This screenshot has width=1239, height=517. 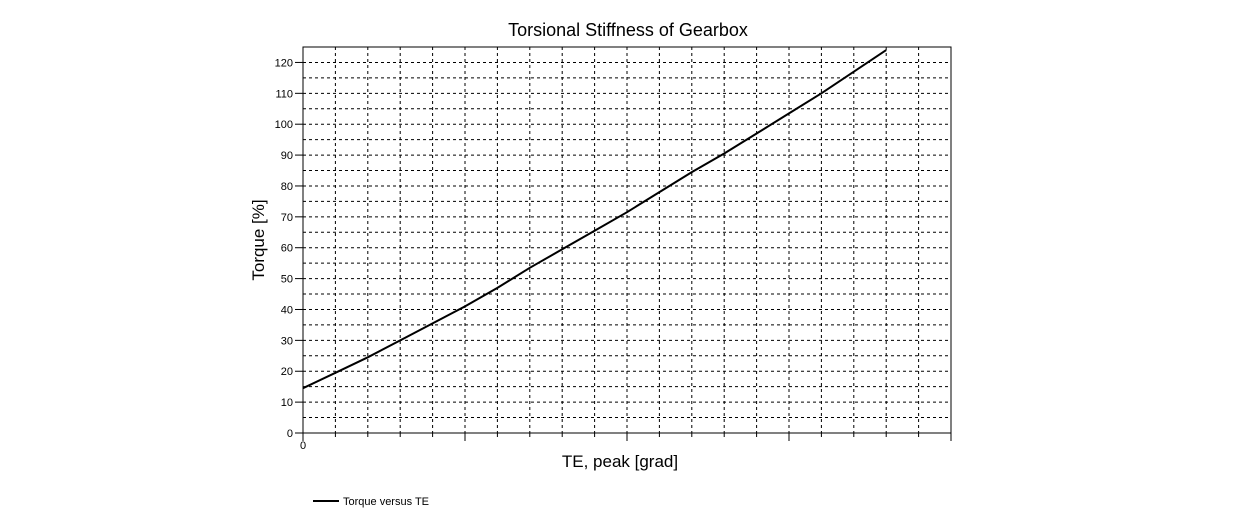 What do you see at coordinates (287, 218) in the screenshot?
I see `y-tick-label: 70` at bounding box center [287, 218].